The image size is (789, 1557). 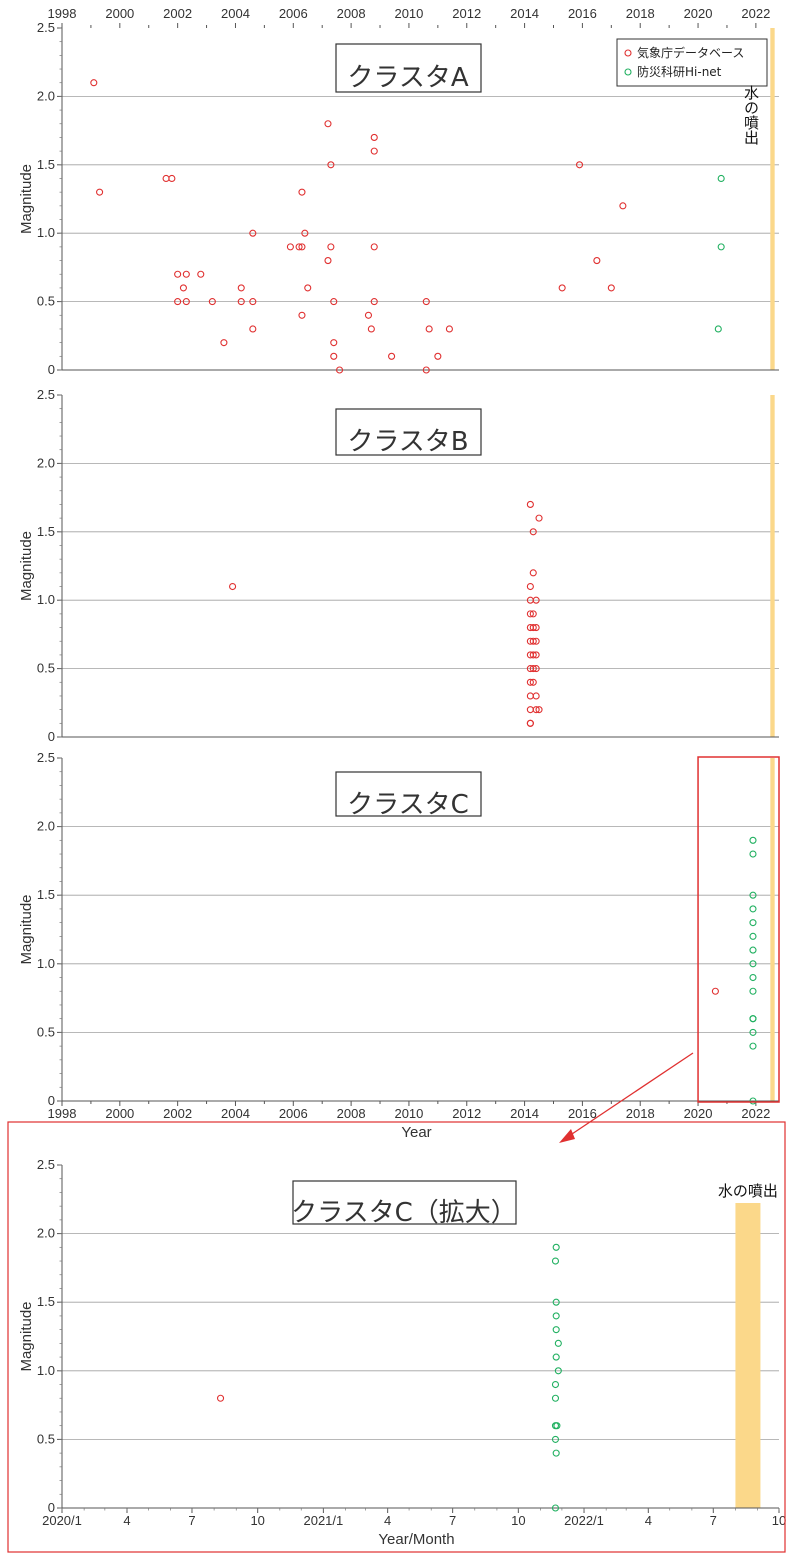 What do you see at coordinates (62, 1113) in the screenshot?
I see `x-tick-label: 1998` at bounding box center [62, 1113].